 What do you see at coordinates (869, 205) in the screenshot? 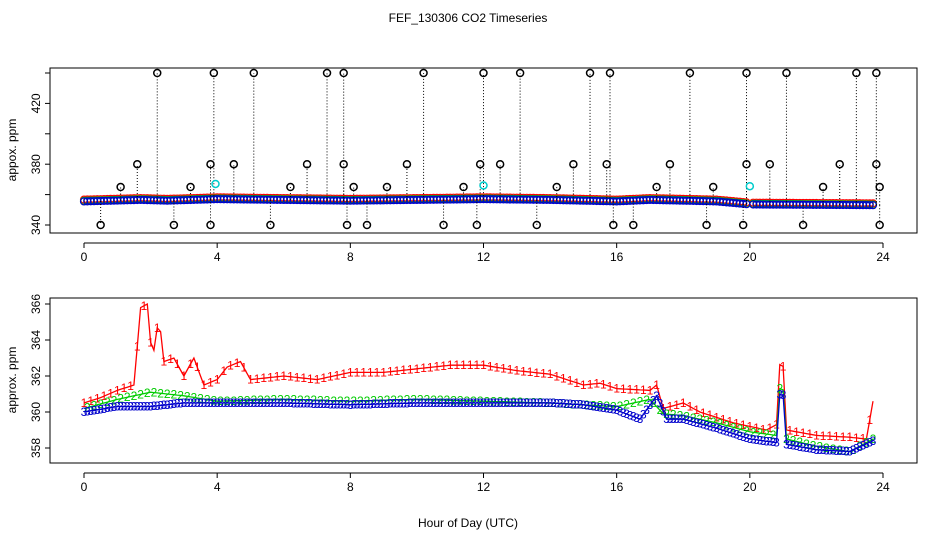
I see `top-point-series3` at bounding box center [869, 205].